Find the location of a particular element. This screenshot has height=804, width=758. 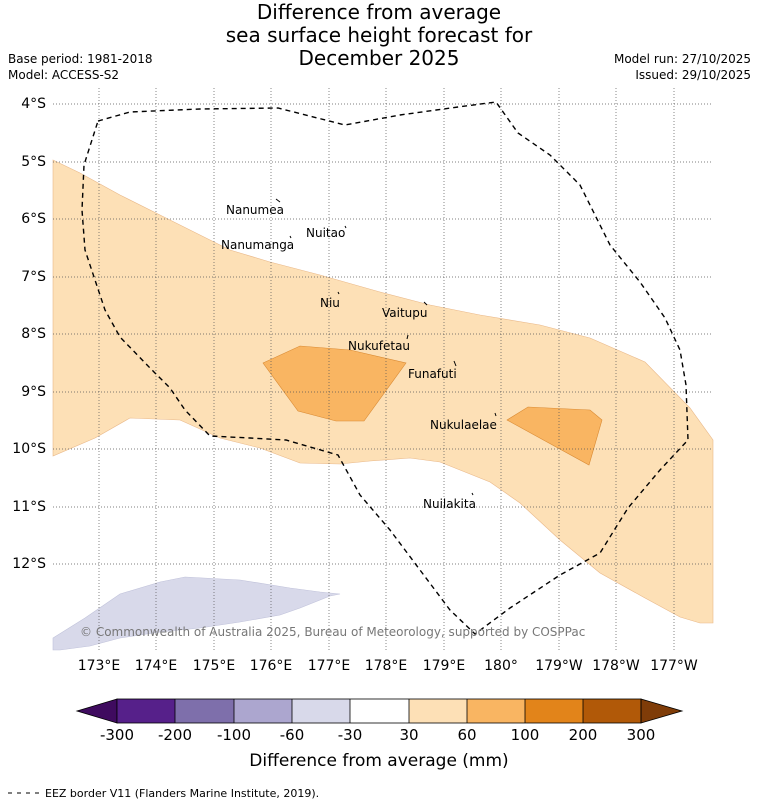

place-label-funafuti: Funafuti is located at coordinates (432, 374).